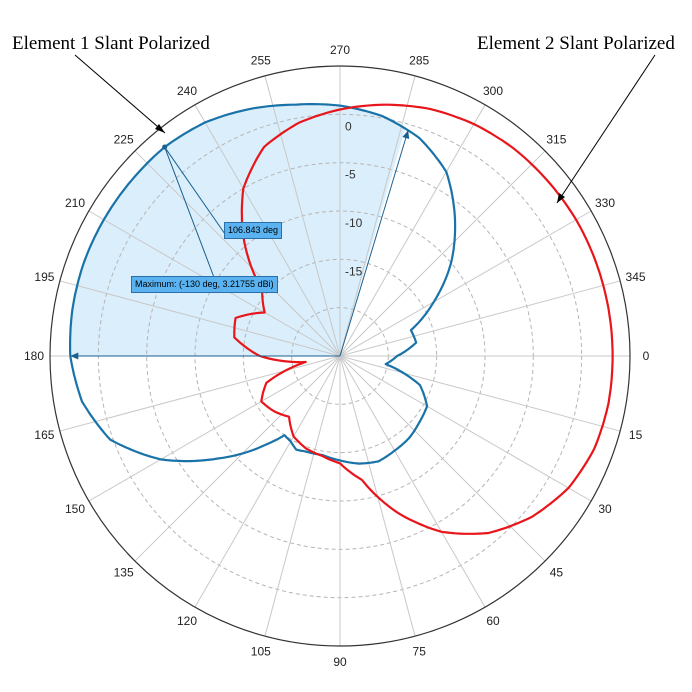 The height and width of the screenshot is (692, 692). Describe the element at coordinates (75, 509) in the screenshot. I see `angle-tick-label: 150` at that location.